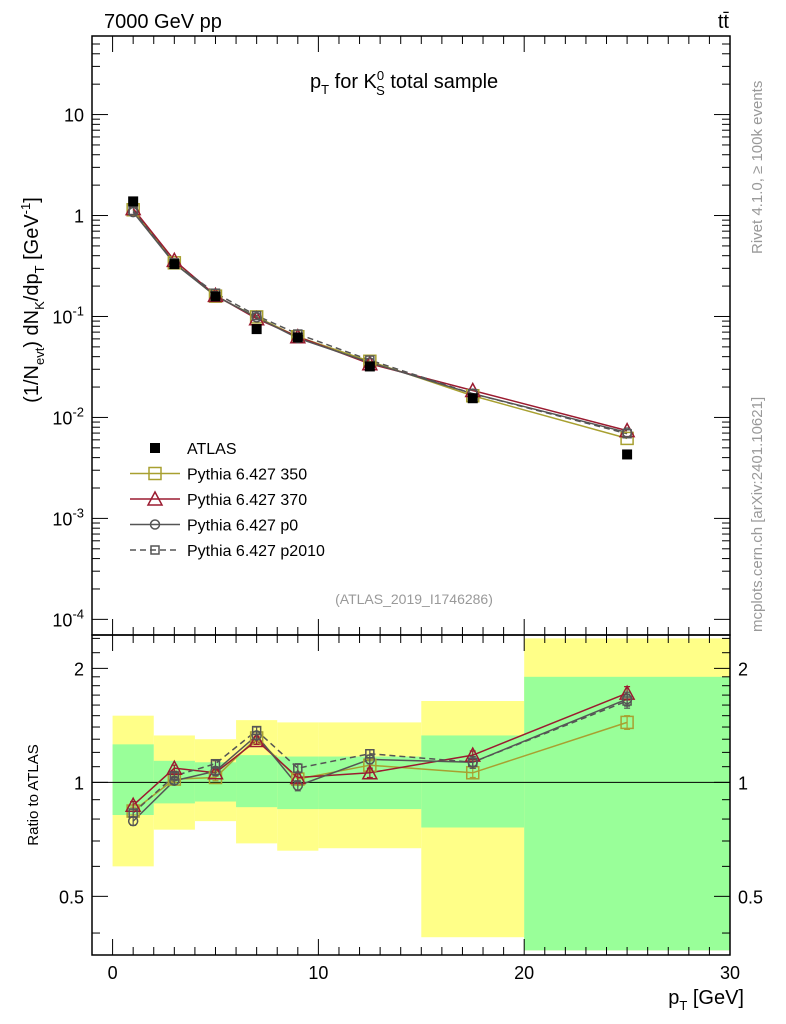 The height and width of the screenshot is (1024, 786). I want to click on legend-label: ATLAS, so click(212, 449).